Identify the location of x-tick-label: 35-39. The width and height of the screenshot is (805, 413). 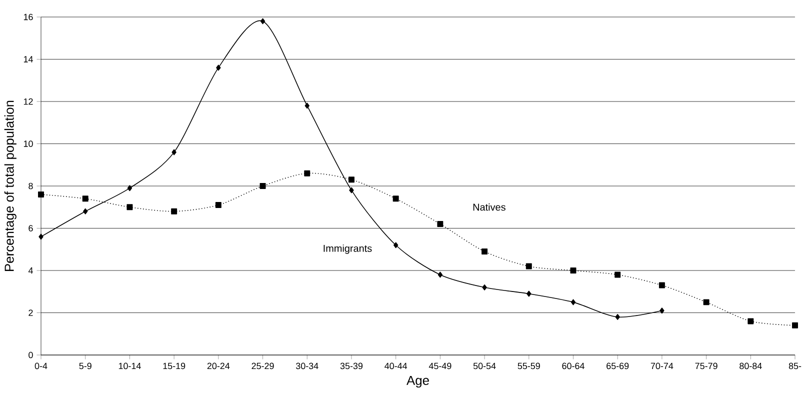
(351, 366).